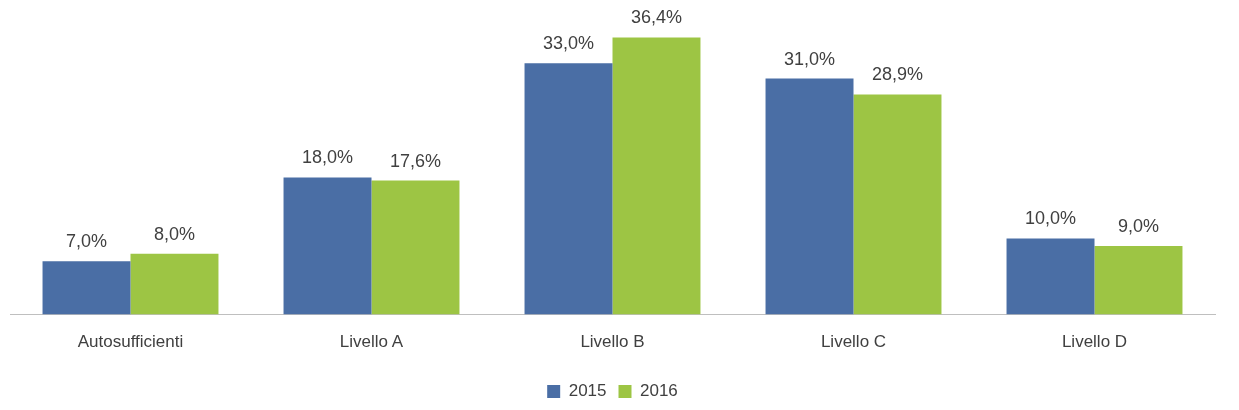 The width and height of the screenshot is (1239, 410). Describe the element at coordinates (1050, 218) in the screenshot. I see `data-label: 10,0%` at that location.